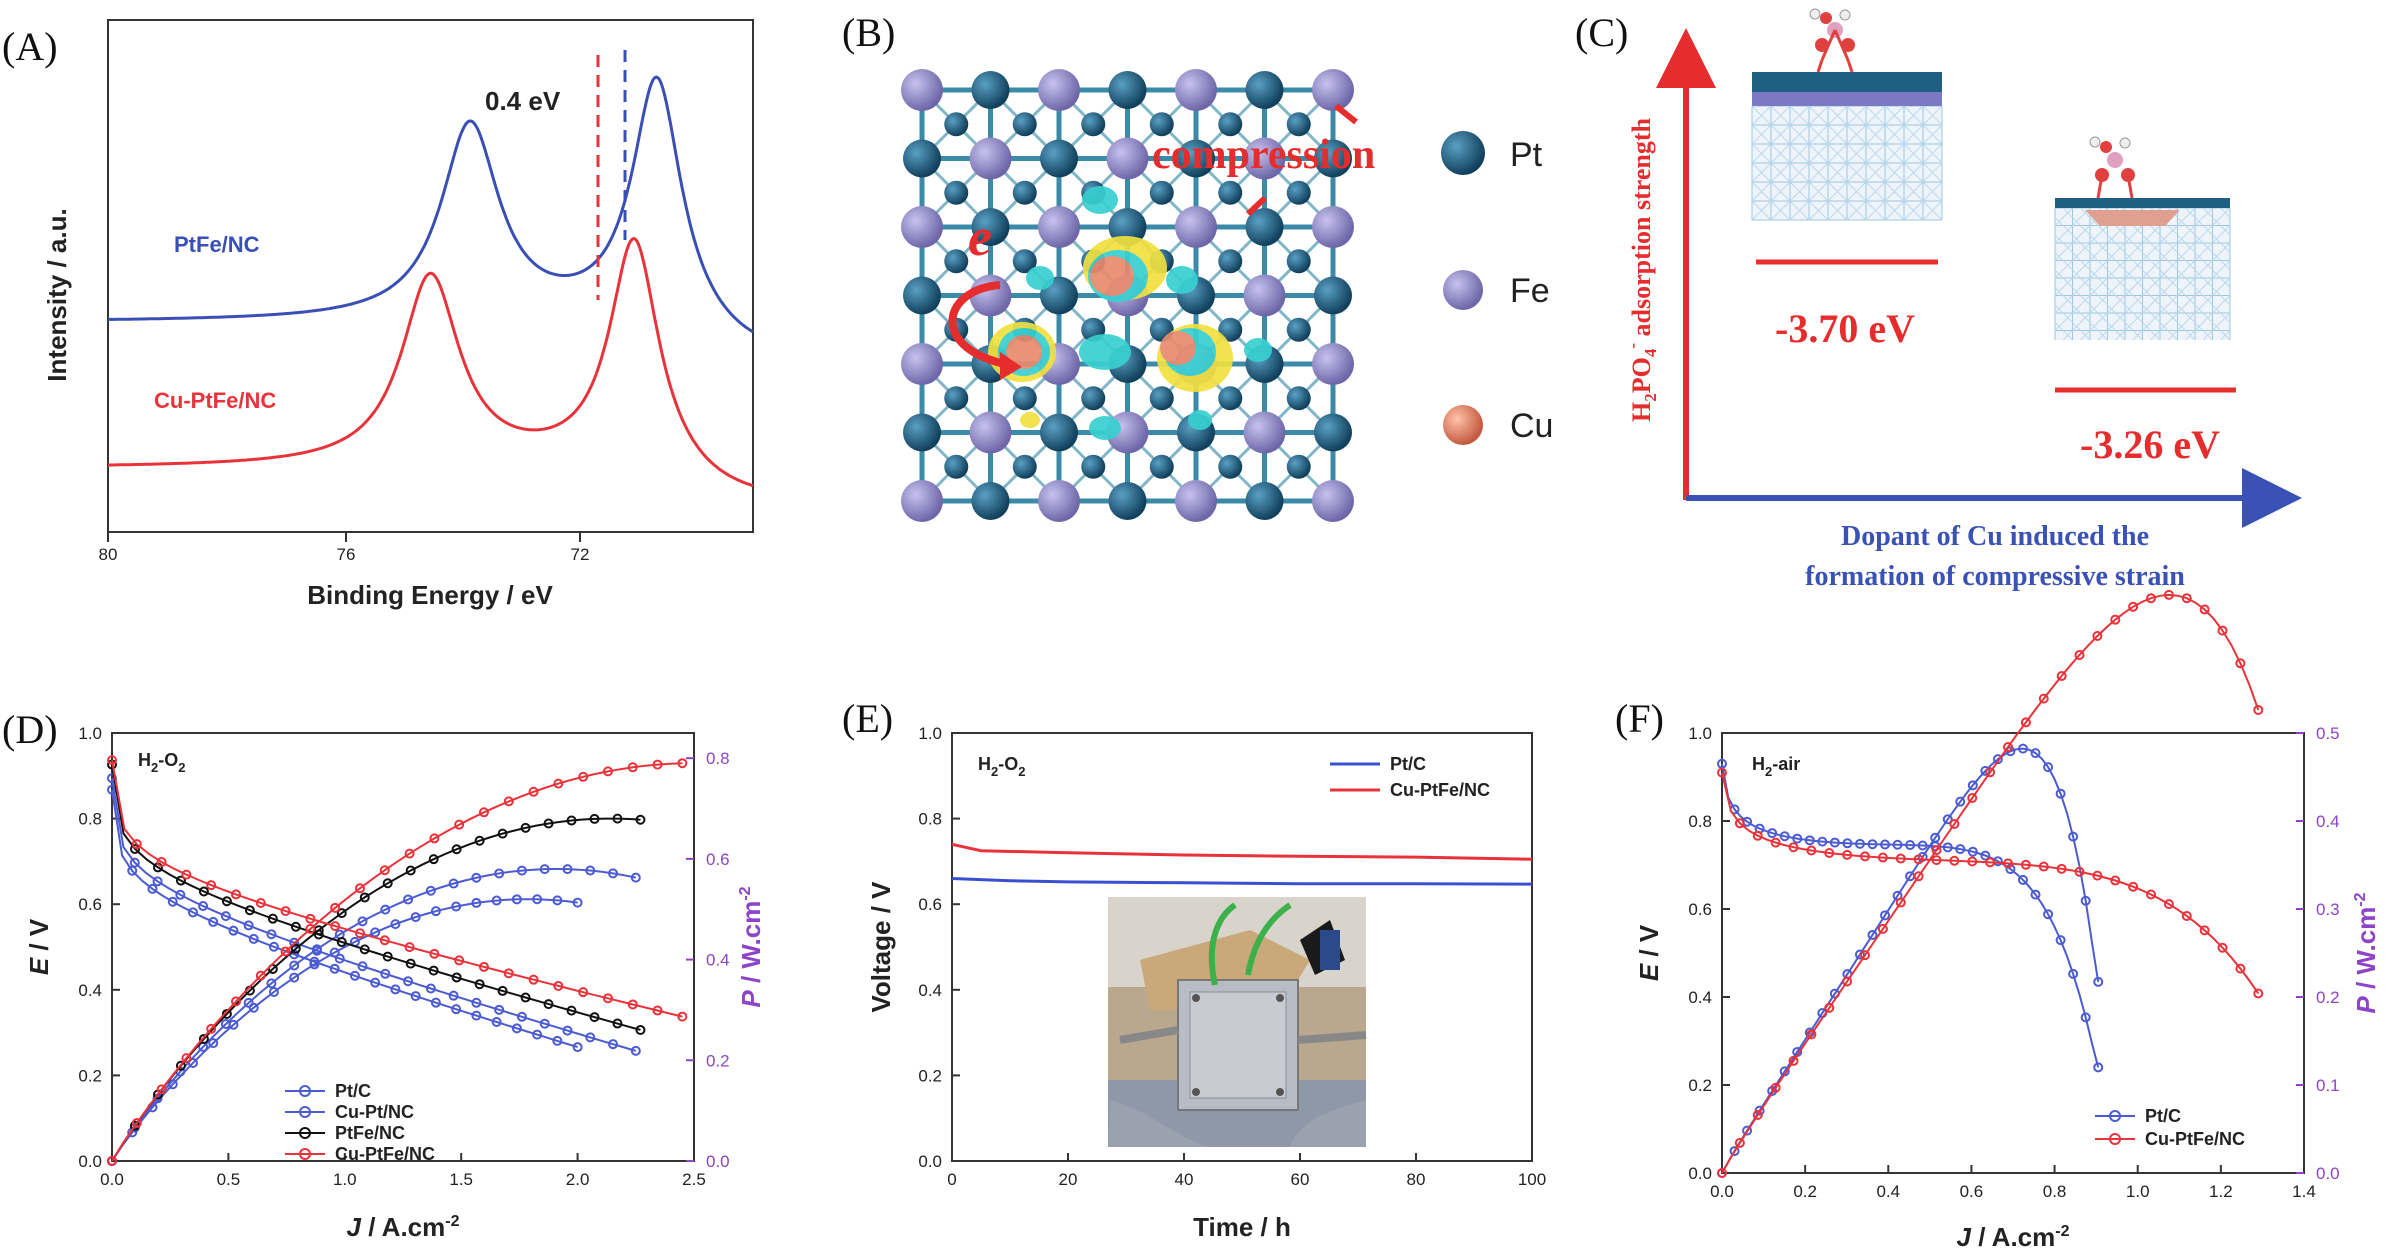 This screenshot has width=2391, height=1259. What do you see at coordinates (718, 1161) in the screenshot?
I see `panel-d-y2tick: 0.0` at bounding box center [718, 1161].